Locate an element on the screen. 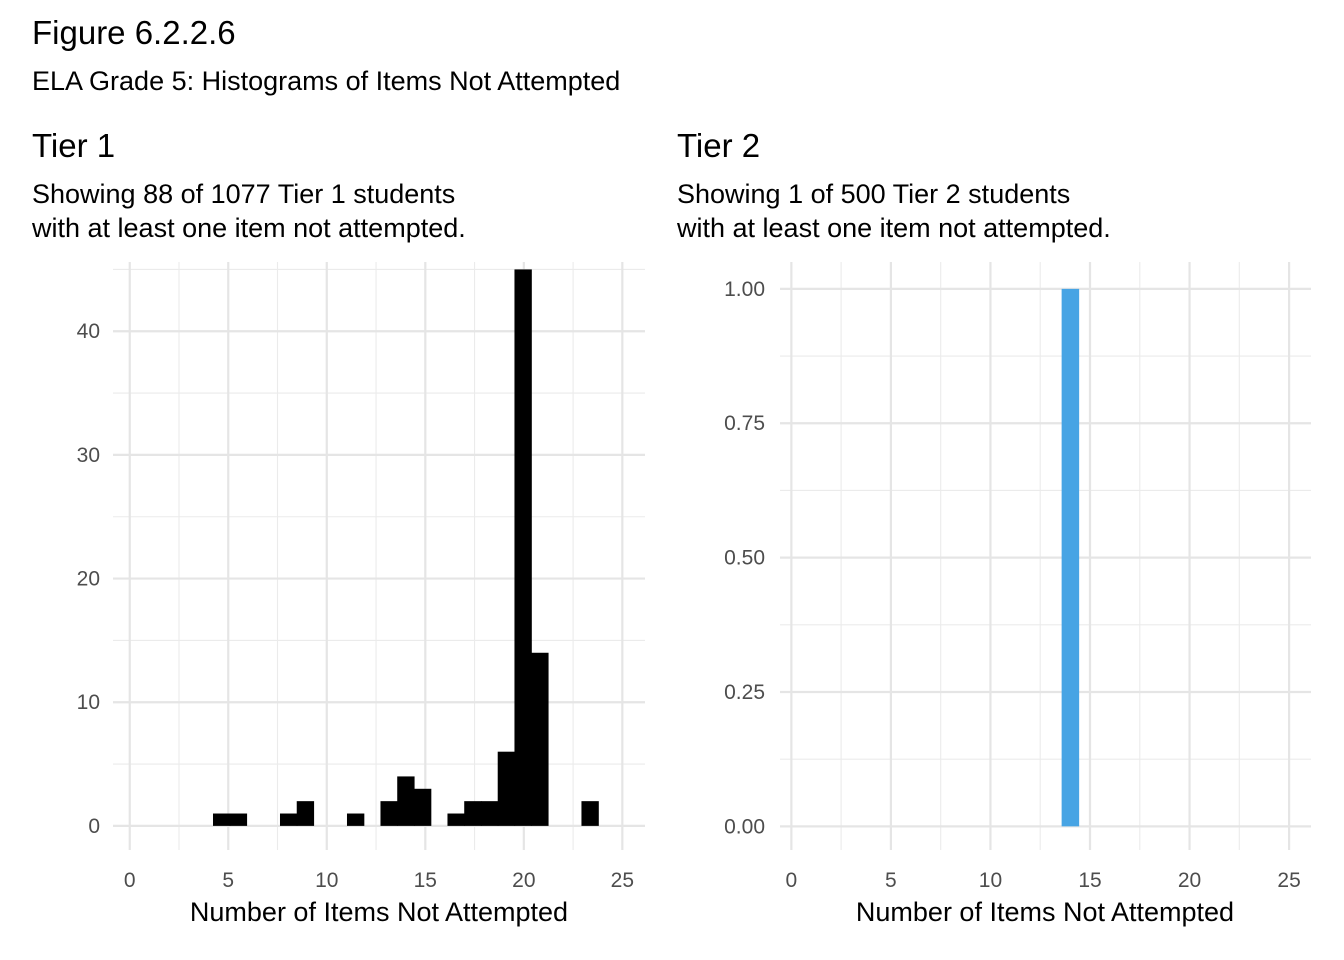  y-axis-ticks: 0.00 0.25 0.50 0.75 1.00 is located at coordinates (744, 558).